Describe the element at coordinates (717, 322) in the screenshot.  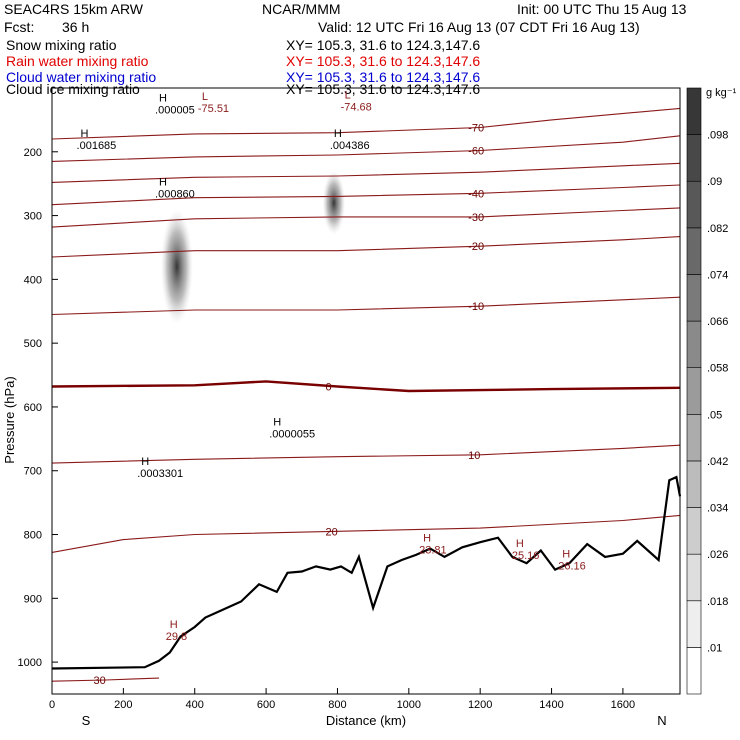
I see `colorbar-label-7: .066` at that location.